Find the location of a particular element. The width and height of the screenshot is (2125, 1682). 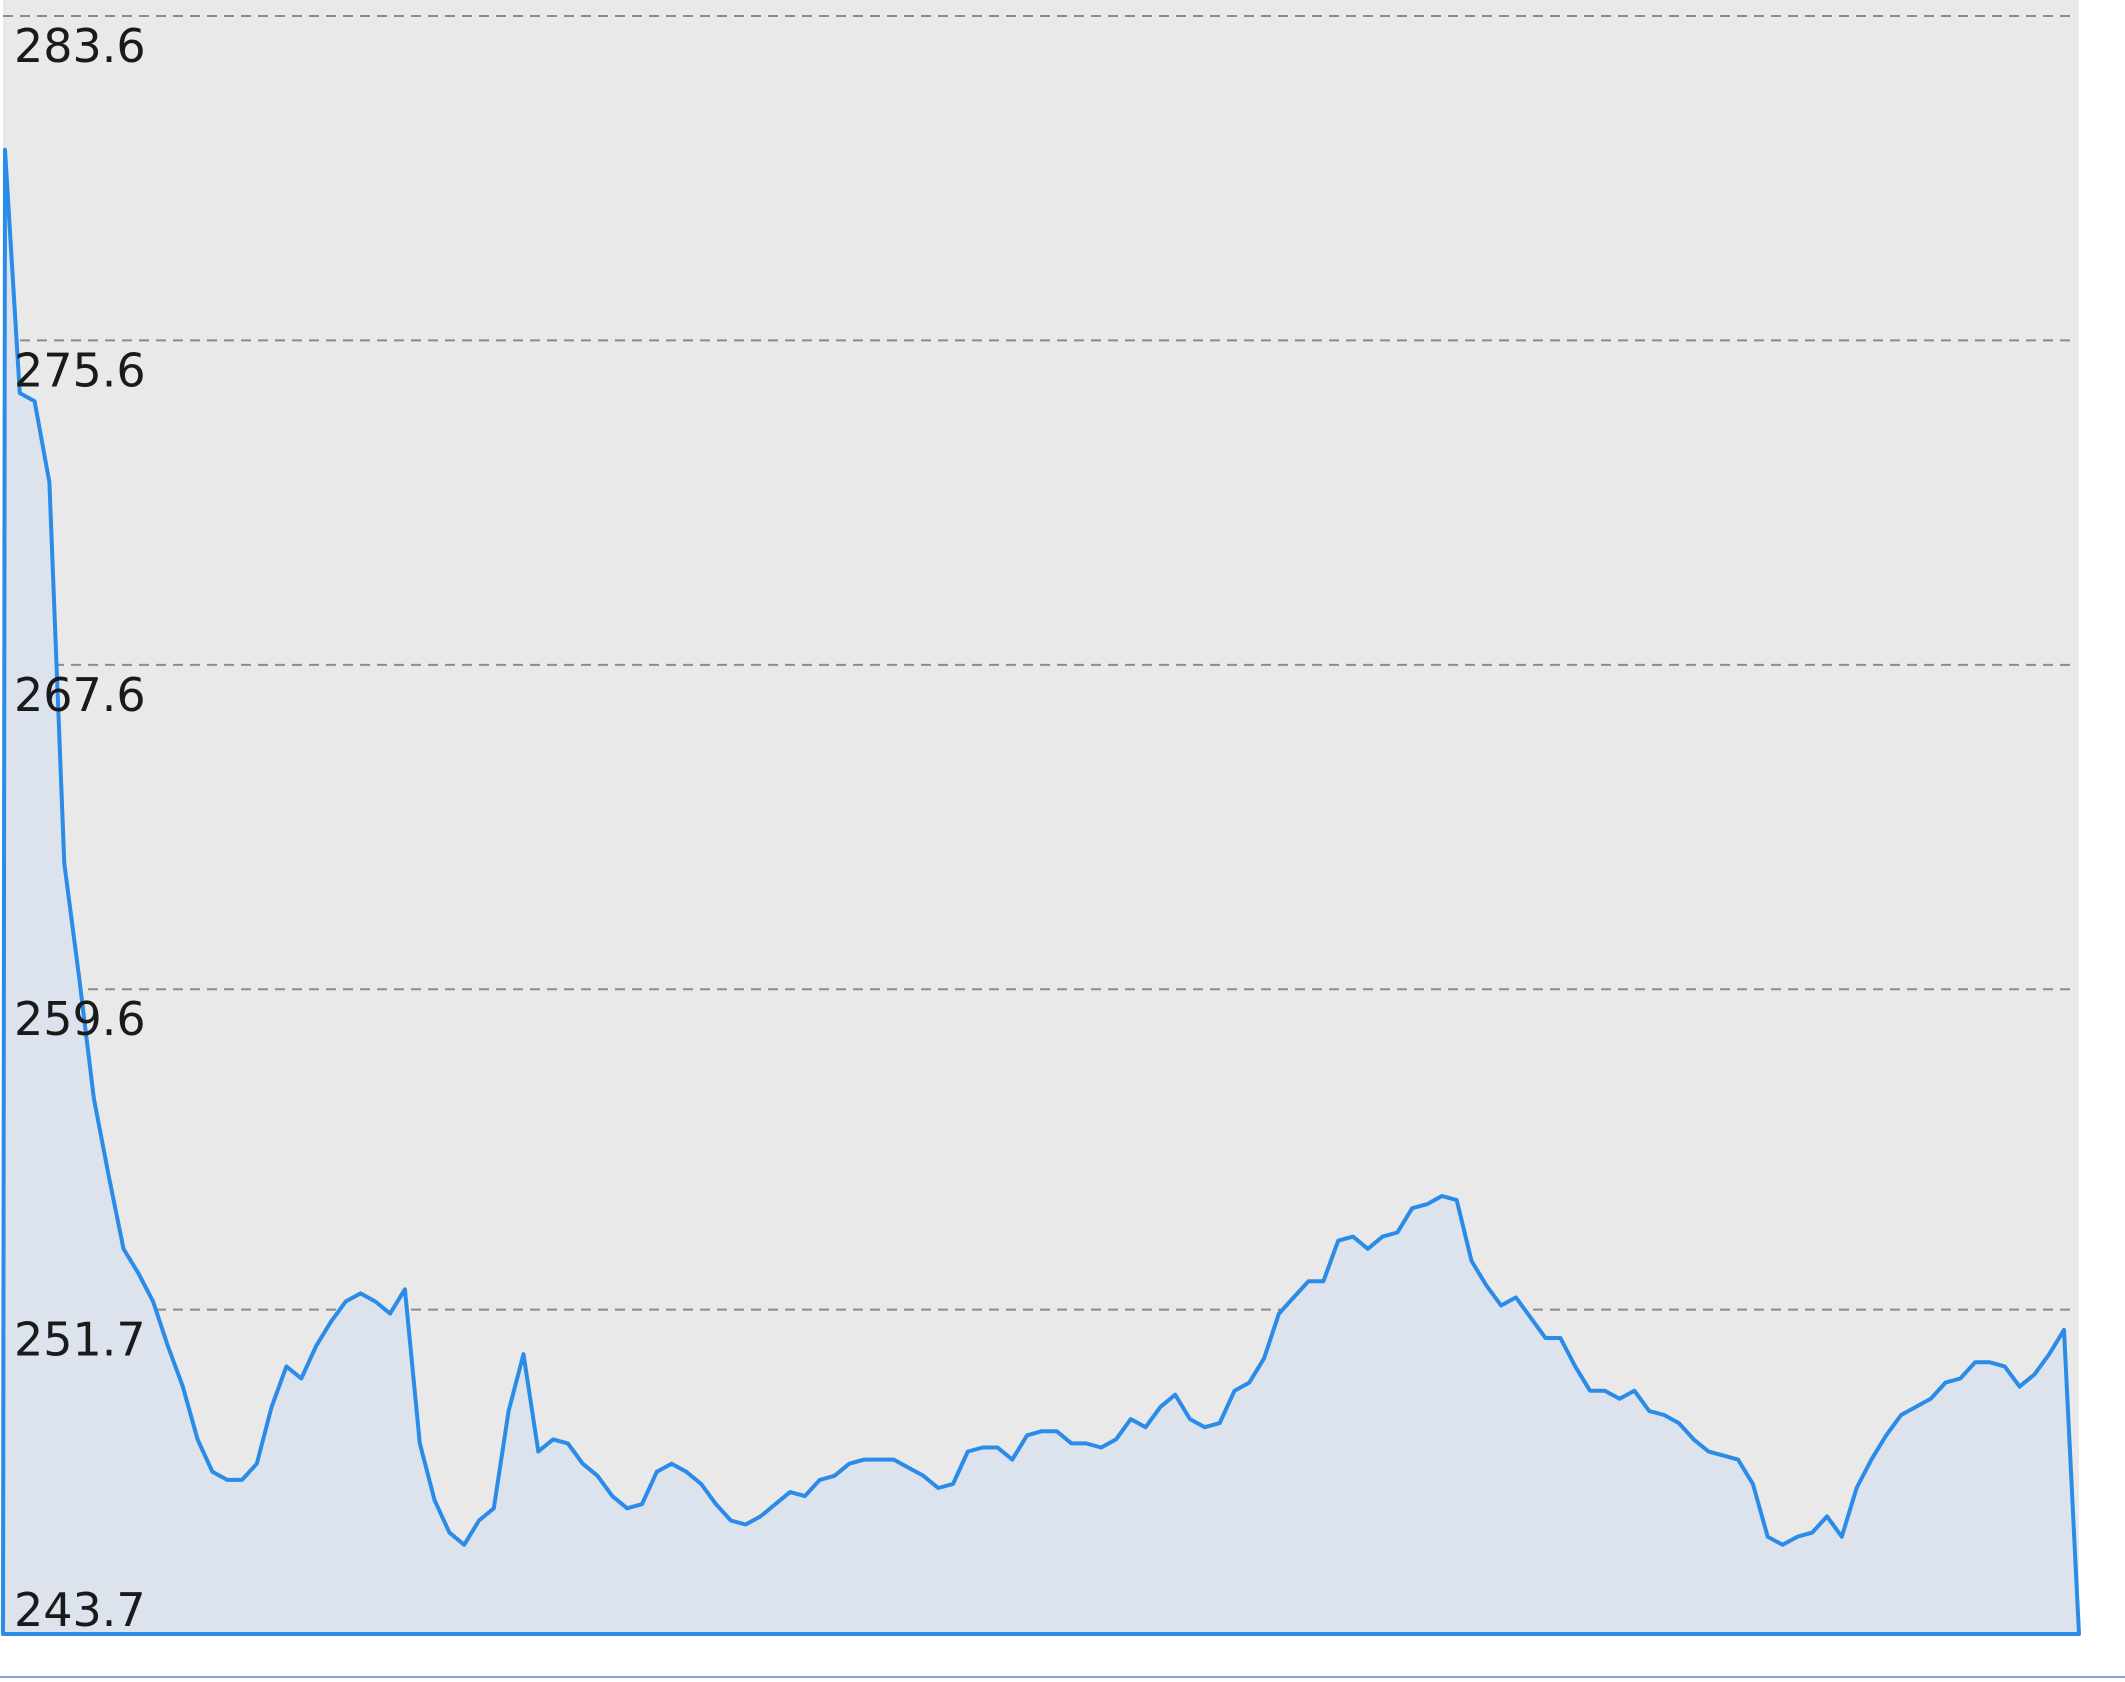

y-axis-tick-labels: 283.6 275.6 267.6 259.6 251.7 243.7 is located at coordinates (80, 828).